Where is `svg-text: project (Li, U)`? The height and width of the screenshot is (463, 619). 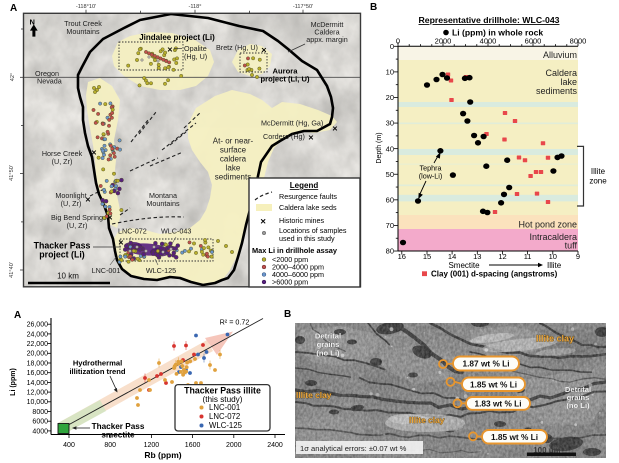
svg-text: project (Li, U) is located at coordinates (285, 79).